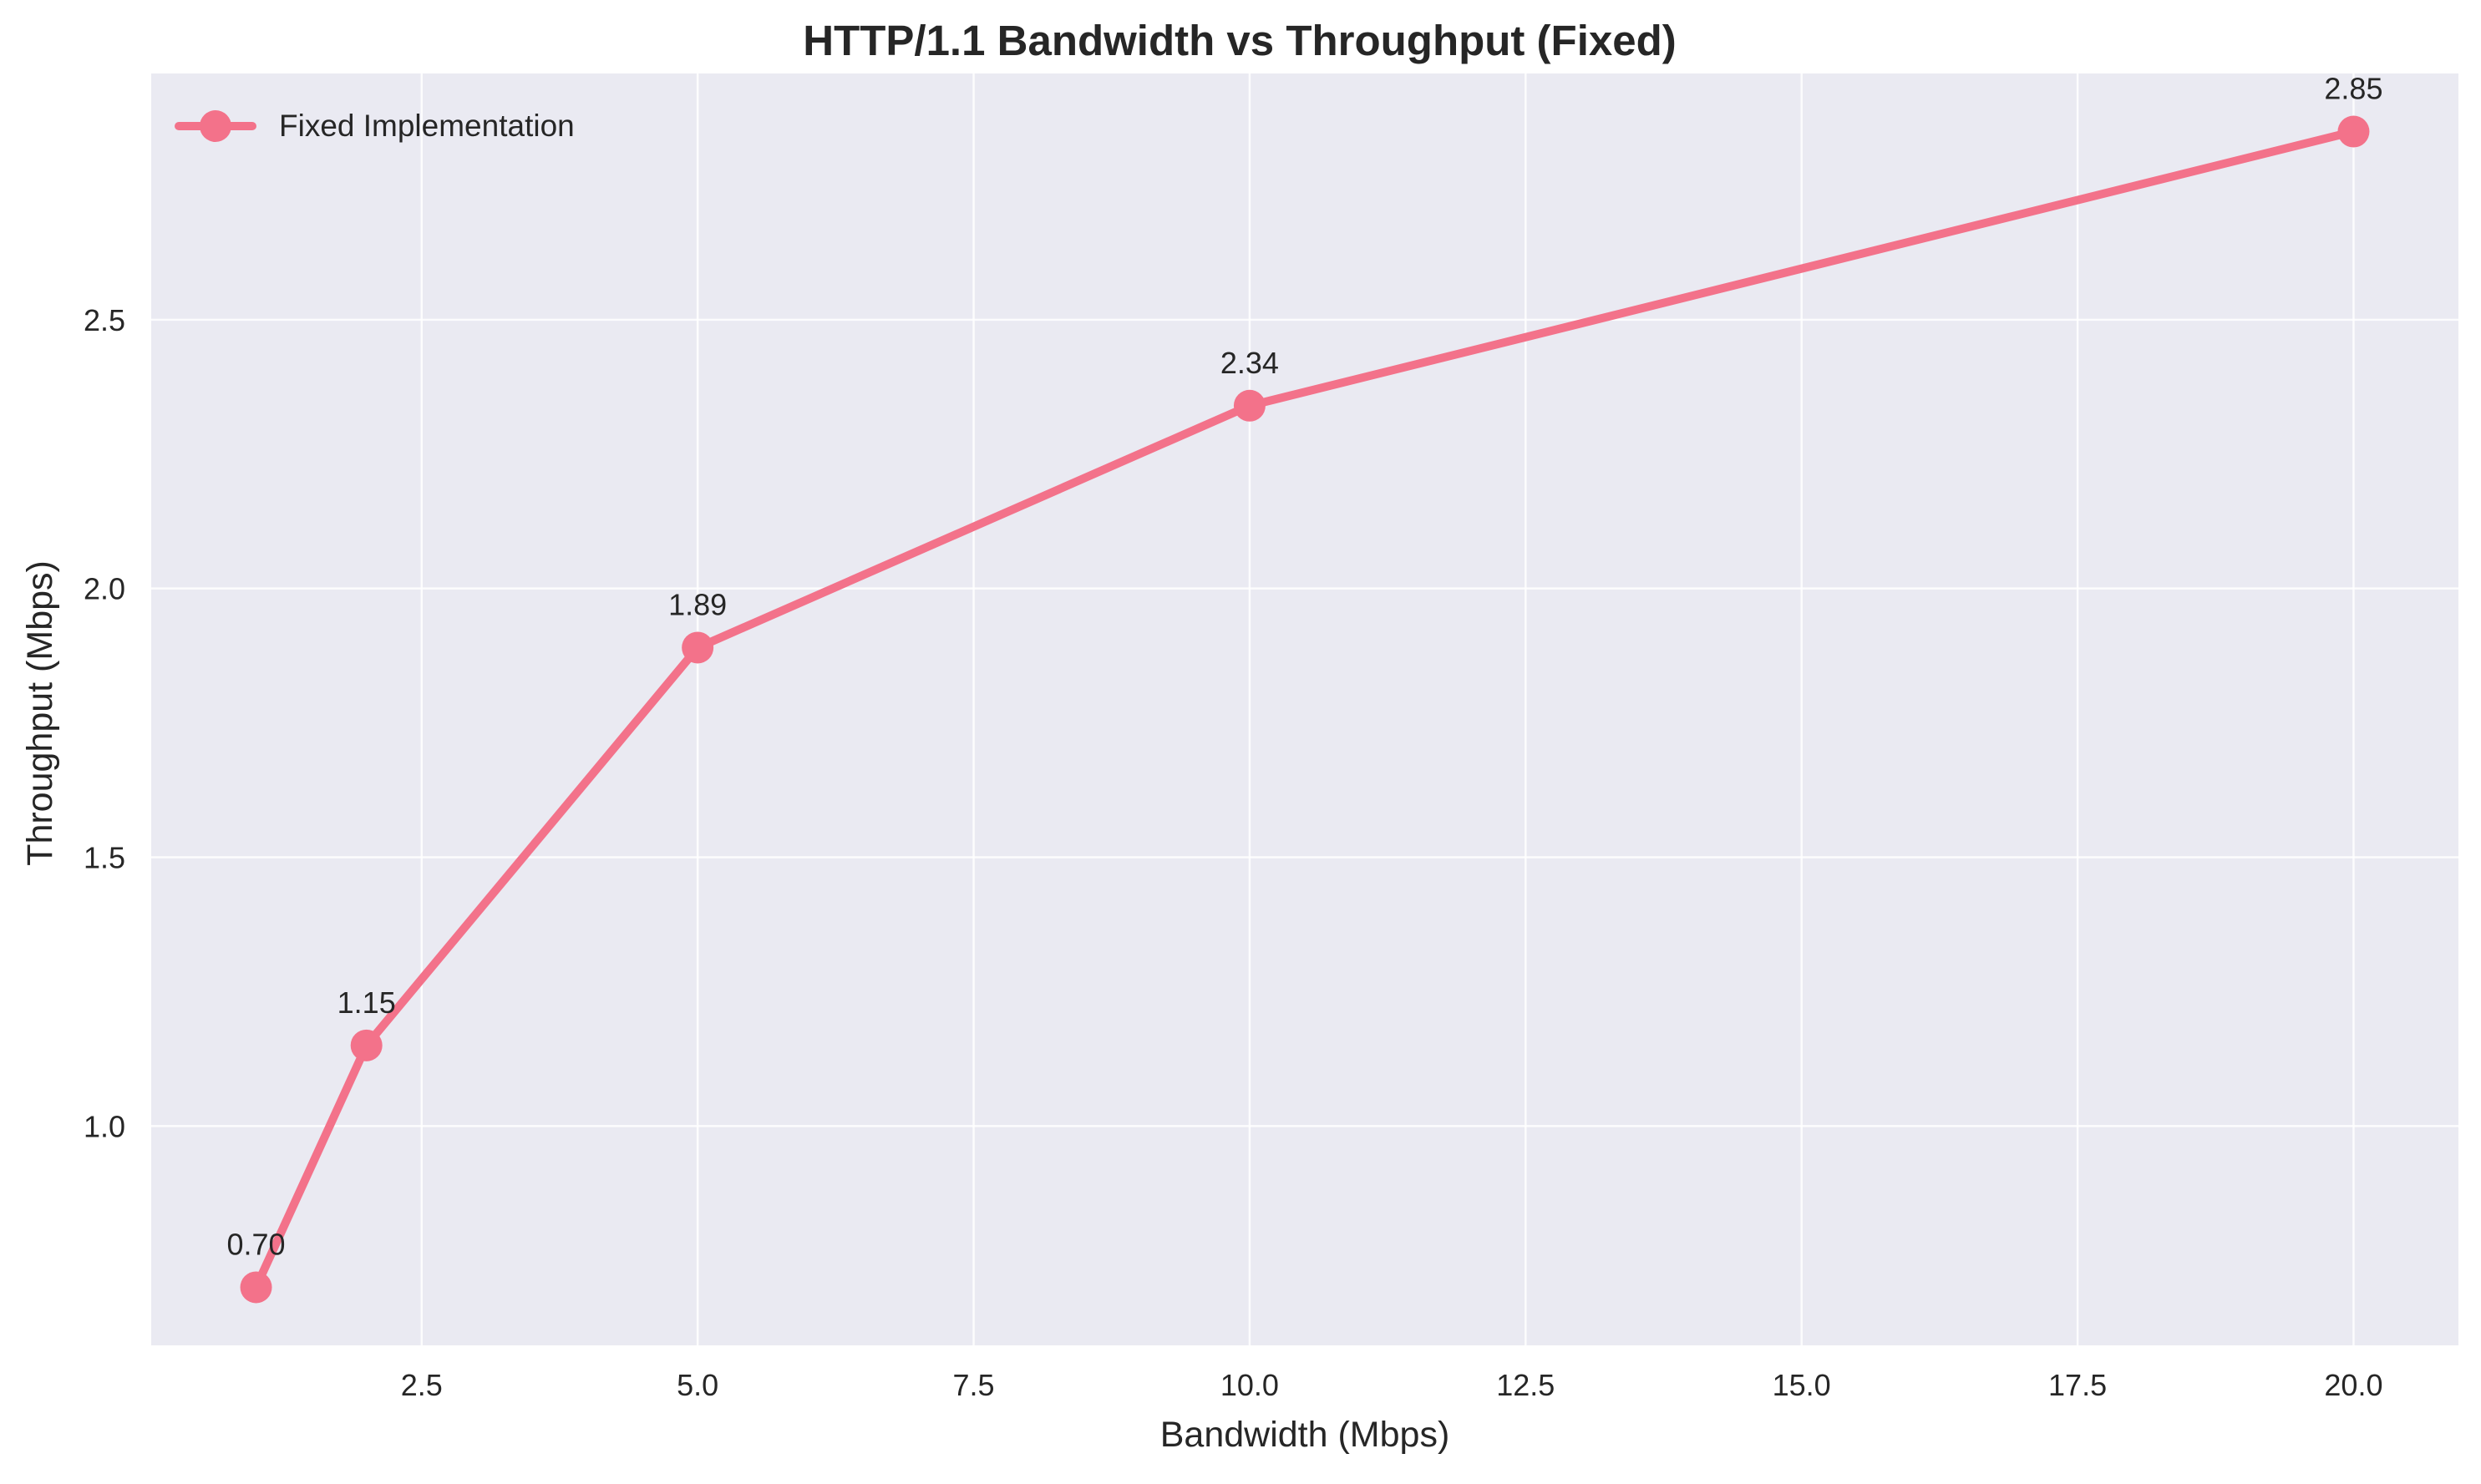  I want to click on legend: Fixed Implementation, so click(375, 126).